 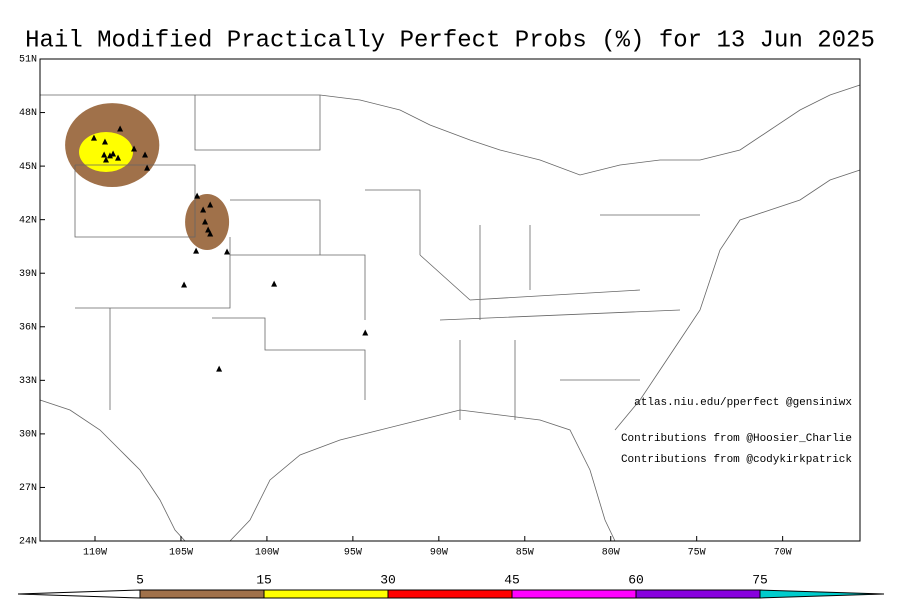 What do you see at coordinates (28, 381) in the screenshot?
I see `y-tick-label: 33N` at bounding box center [28, 381].